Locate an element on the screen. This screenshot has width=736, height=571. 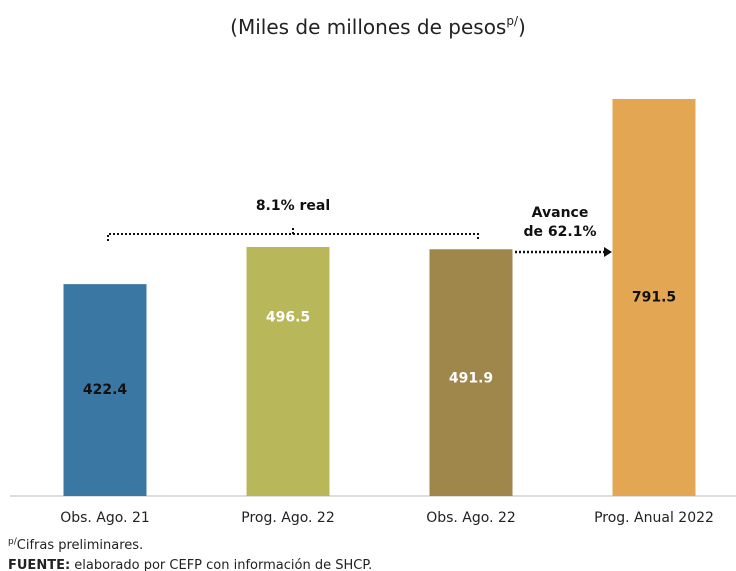
value-label: 491.9 is located at coordinates (471, 379).